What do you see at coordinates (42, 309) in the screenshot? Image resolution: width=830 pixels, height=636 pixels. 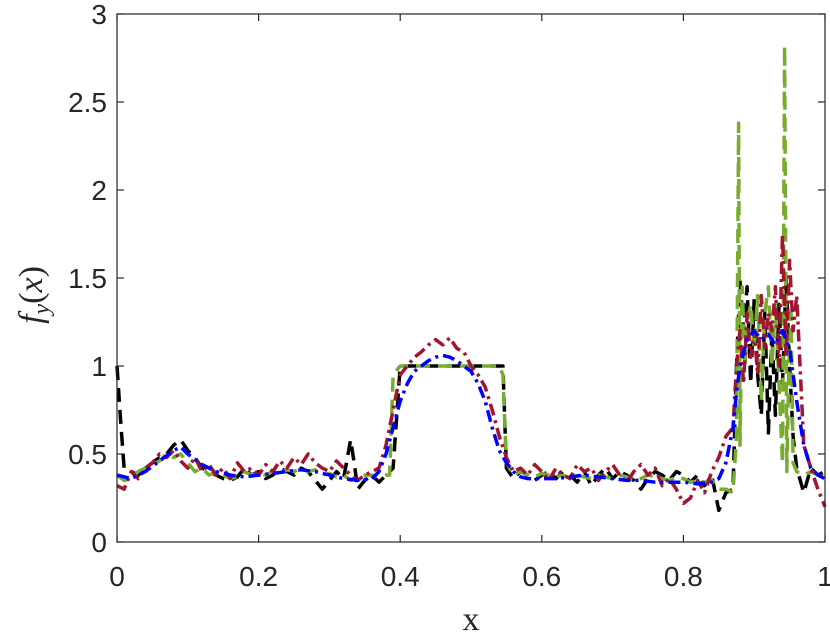 I see `y-axis-title-subscript: y` at bounding box center [42, 309].